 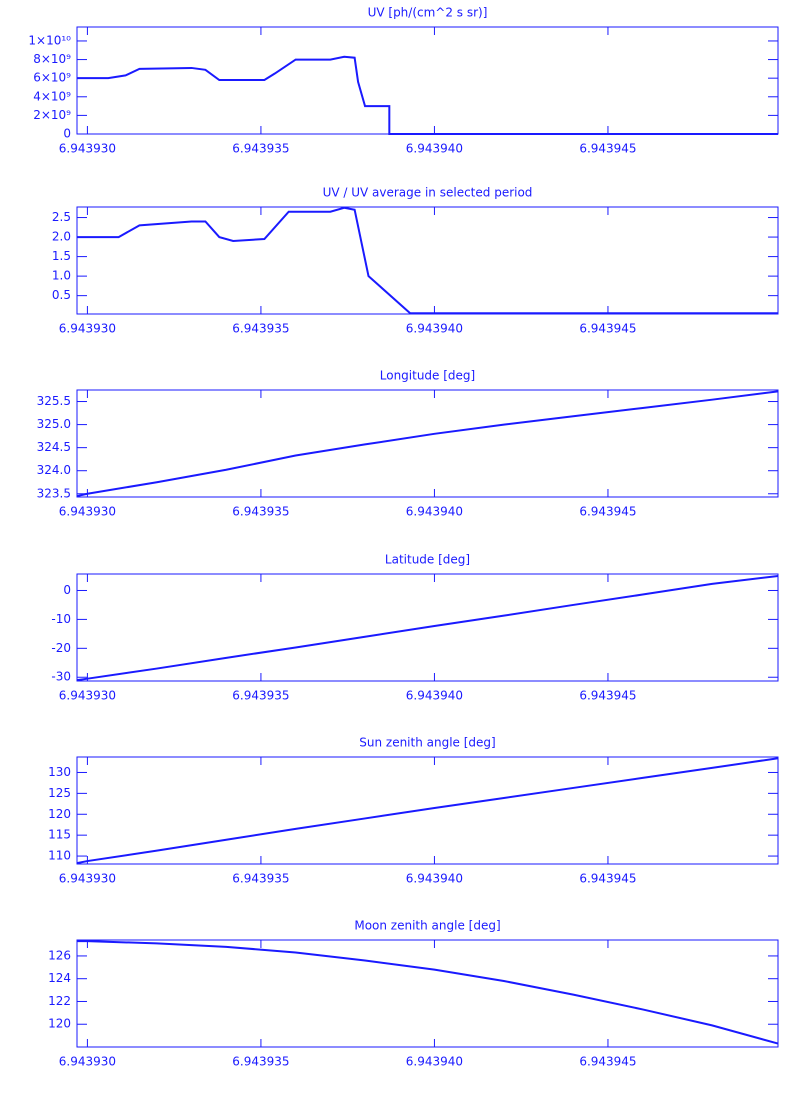 What do you see at coordinates (61, 256) in the screenshot?
I see `y-tick-label: 1.5` at bounding box center [61, 256].